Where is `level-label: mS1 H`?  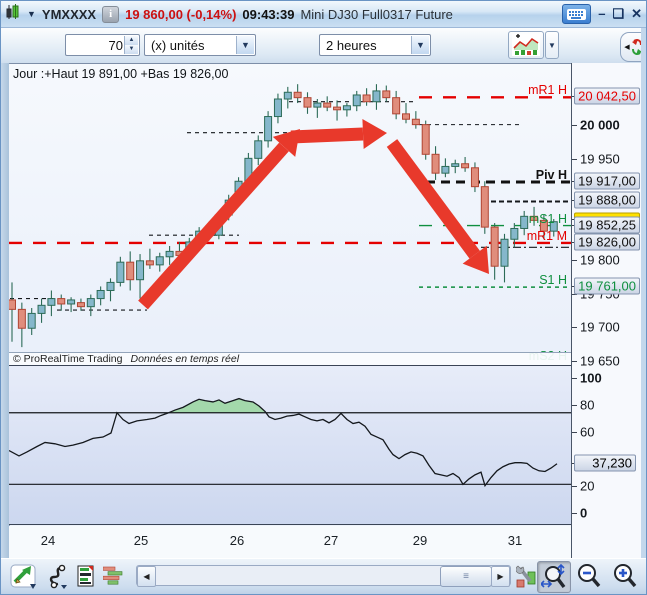 level-label: mS1 H is located at coordinates (547, 218).